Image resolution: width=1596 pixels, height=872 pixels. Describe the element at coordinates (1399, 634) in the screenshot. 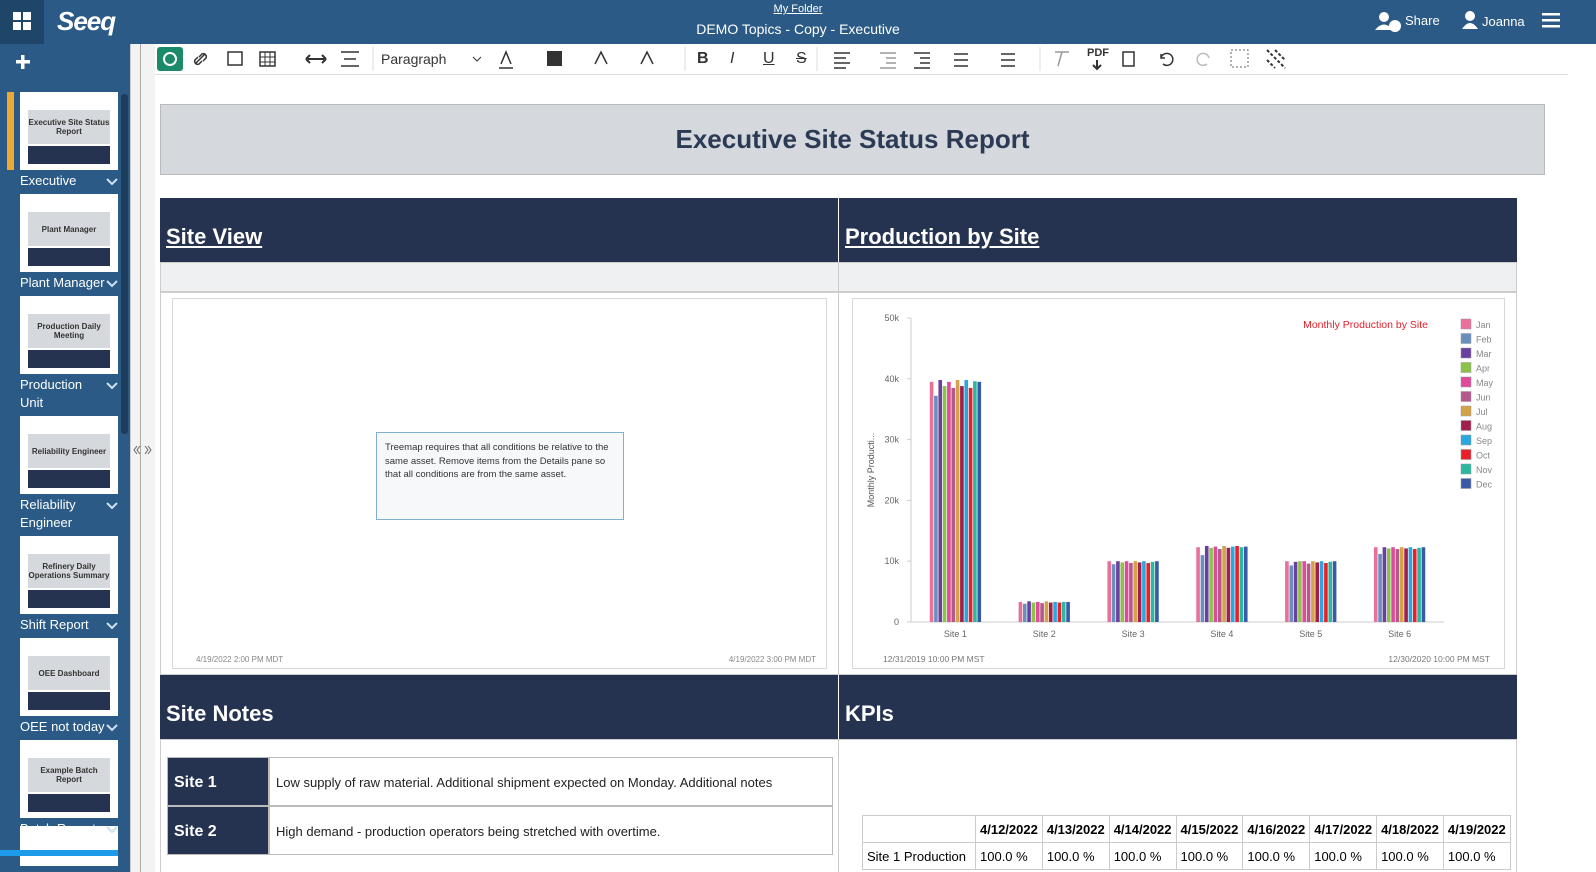

I see `x-tick-label: Site 6` at that location.